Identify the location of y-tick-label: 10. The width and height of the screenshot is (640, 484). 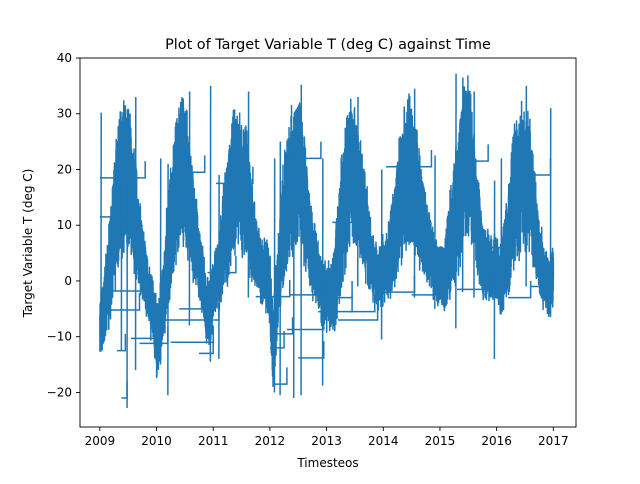
(64, 225).